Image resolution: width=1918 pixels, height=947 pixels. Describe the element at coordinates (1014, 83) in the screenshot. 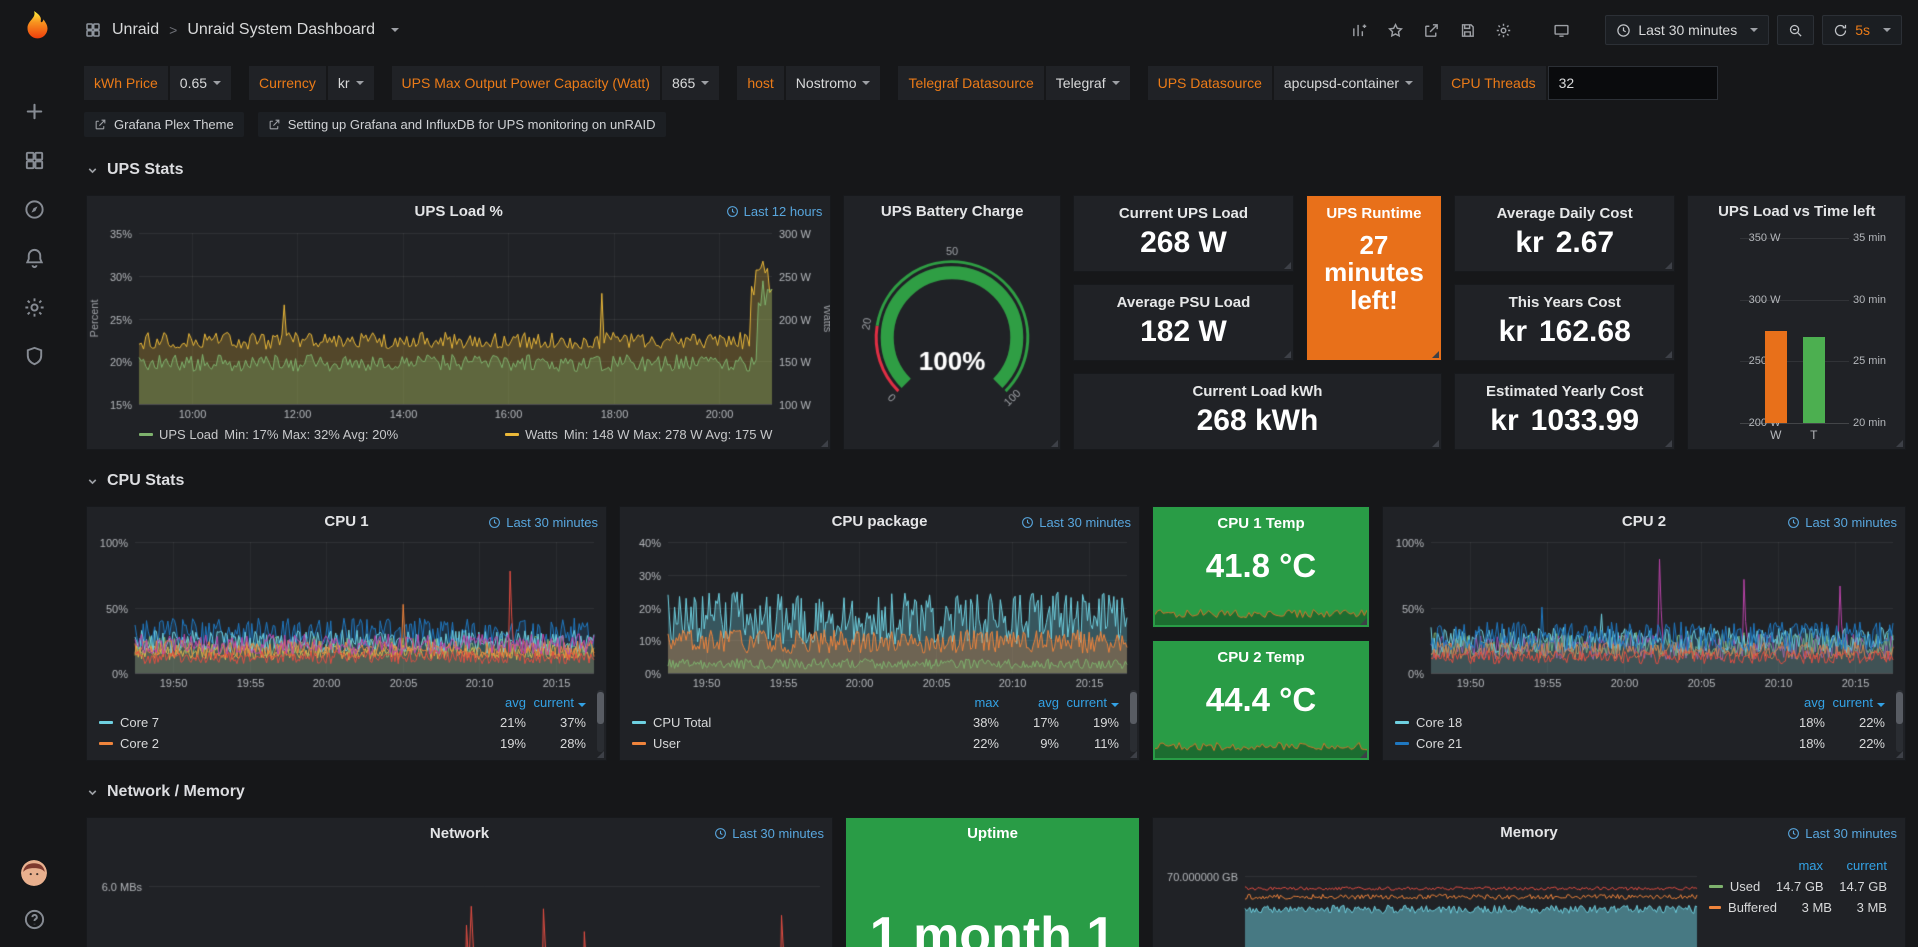

I see `var-telegraf-datasource: Telegraf Datasource Telegraf` at that location.